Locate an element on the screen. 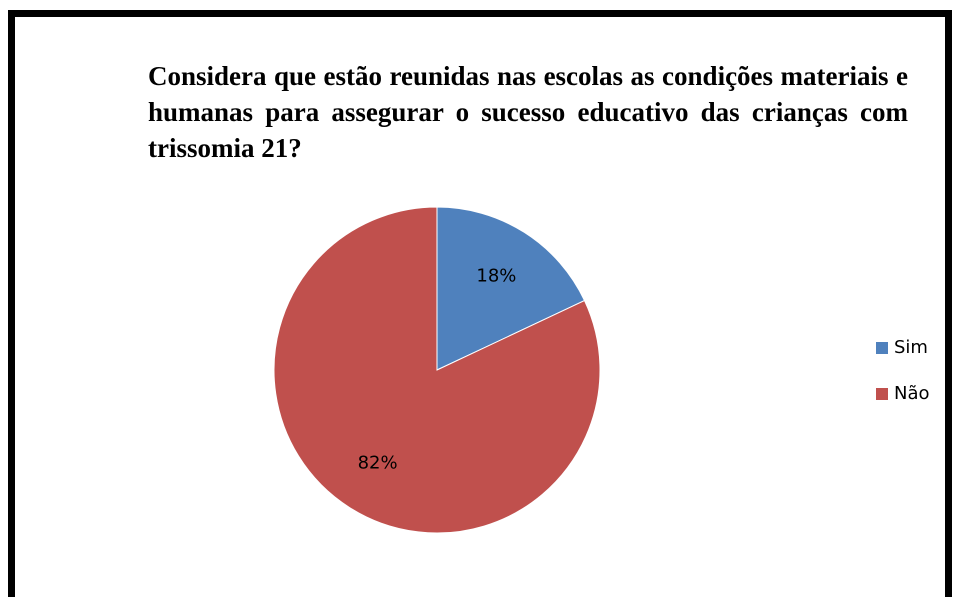  data-label: 82% is located at coordinates (378, 463).